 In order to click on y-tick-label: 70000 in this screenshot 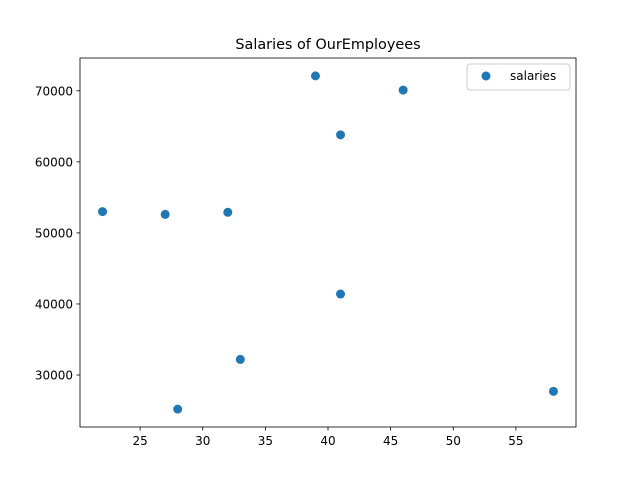, I will do `click(54, 91)`.